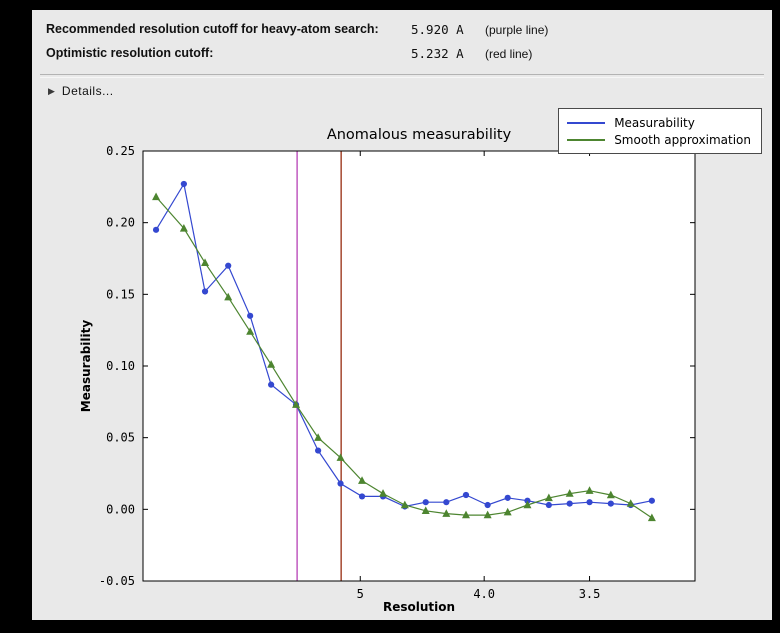  Describe the element at coordinates (120, 438) in the screenshot. I see `svg-text: 0.05` at that location.